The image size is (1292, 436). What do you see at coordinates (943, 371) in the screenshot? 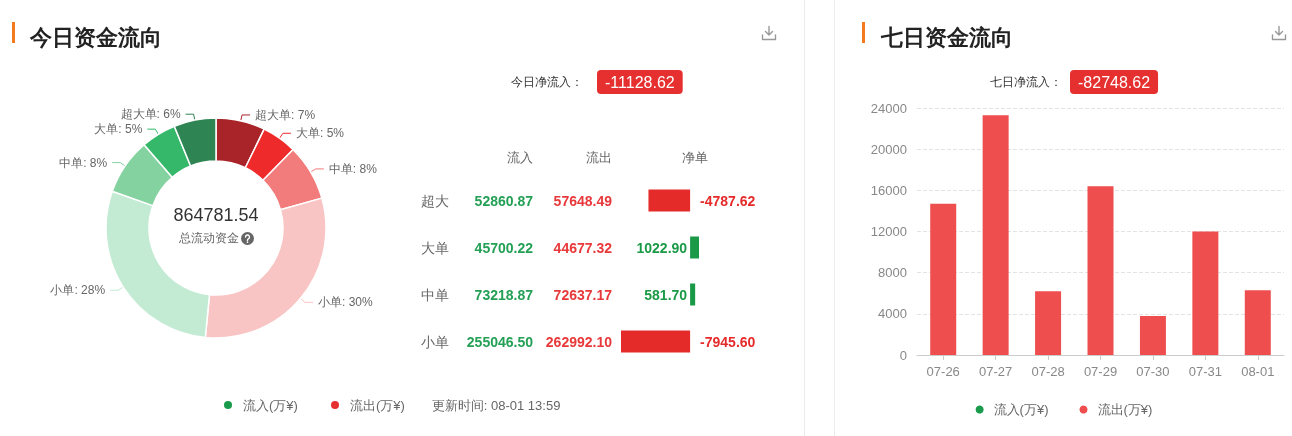
I see `x-tick-label: 07-26` at bounding box center [943, 371].